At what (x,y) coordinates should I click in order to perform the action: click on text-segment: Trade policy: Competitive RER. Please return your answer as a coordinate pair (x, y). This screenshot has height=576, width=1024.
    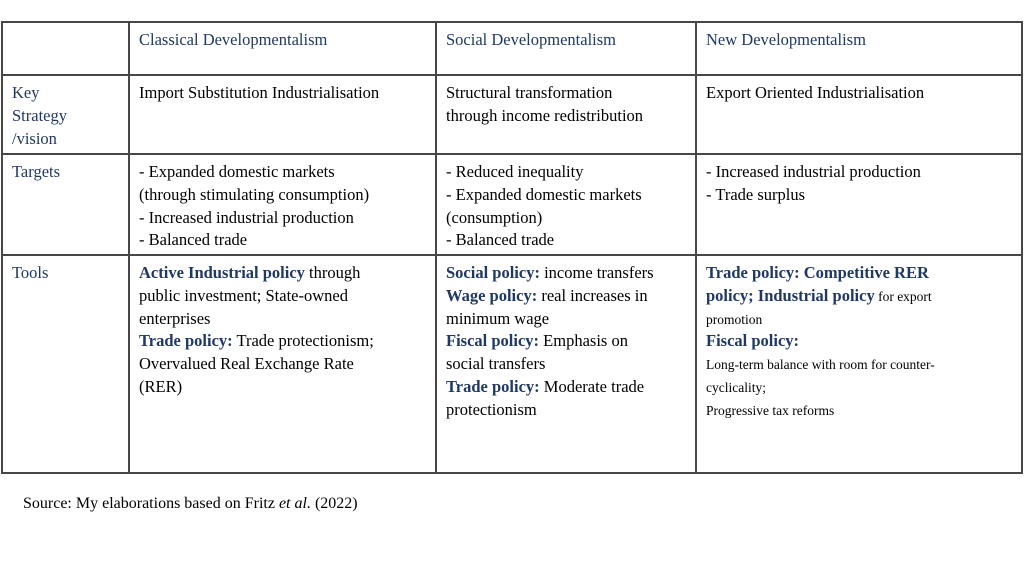
    Looking at the image, I should click on (817, 273).